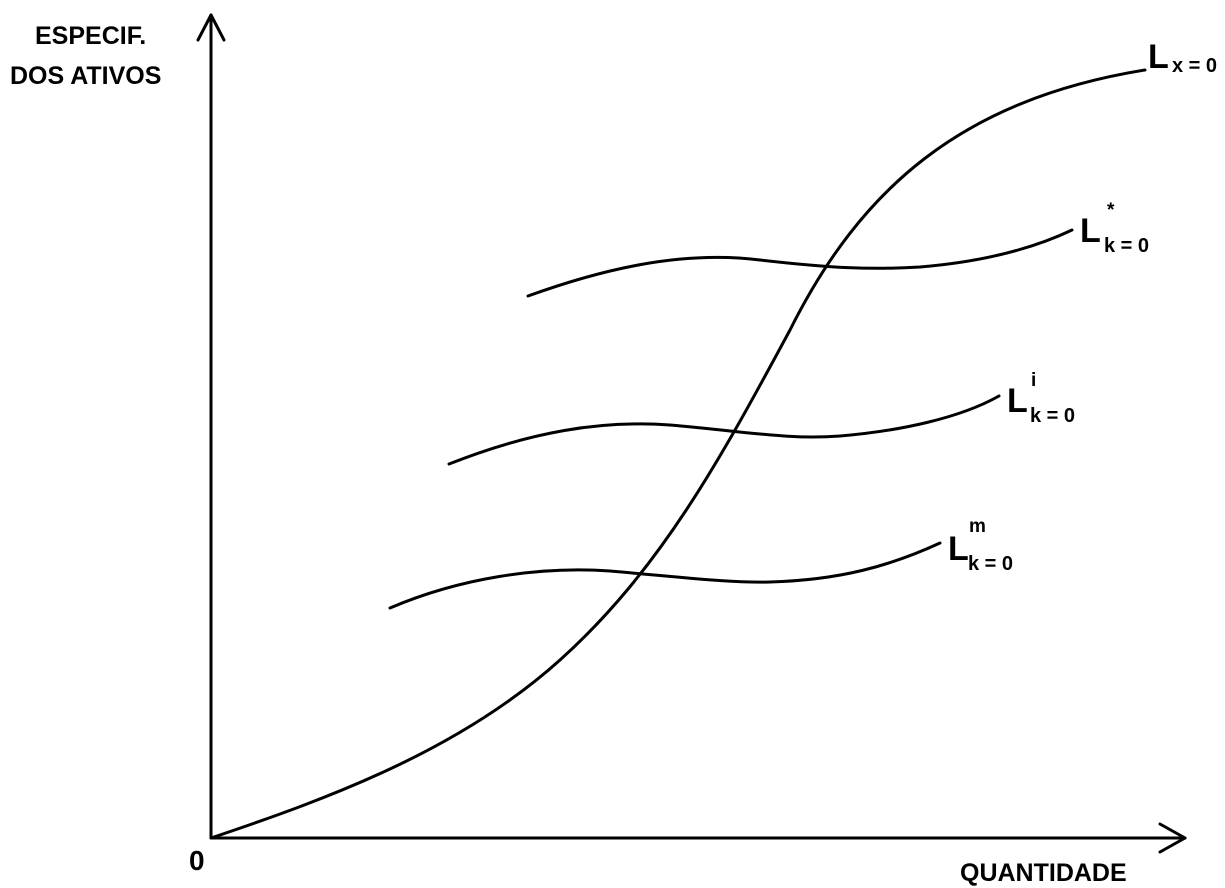  Describe the element at coordinates (1090, 231) in the screenshot. I see `label-lk0-star-main: L` at that location.